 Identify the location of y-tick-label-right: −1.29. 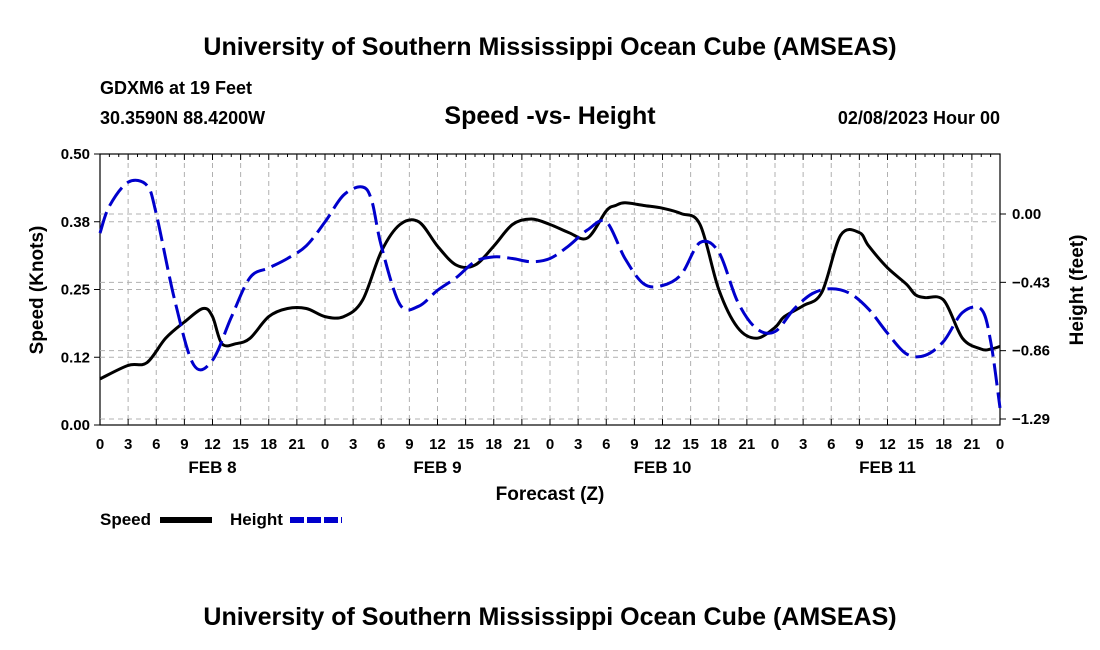
(1031, 419).